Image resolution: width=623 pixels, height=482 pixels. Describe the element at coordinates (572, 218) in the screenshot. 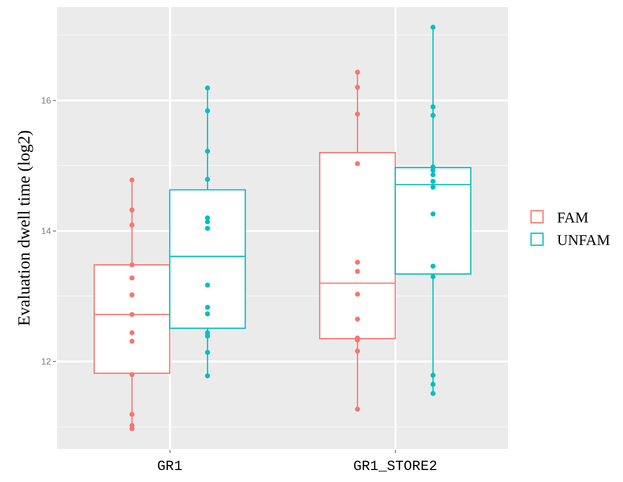

I see `legend-label: FAM` at that location.